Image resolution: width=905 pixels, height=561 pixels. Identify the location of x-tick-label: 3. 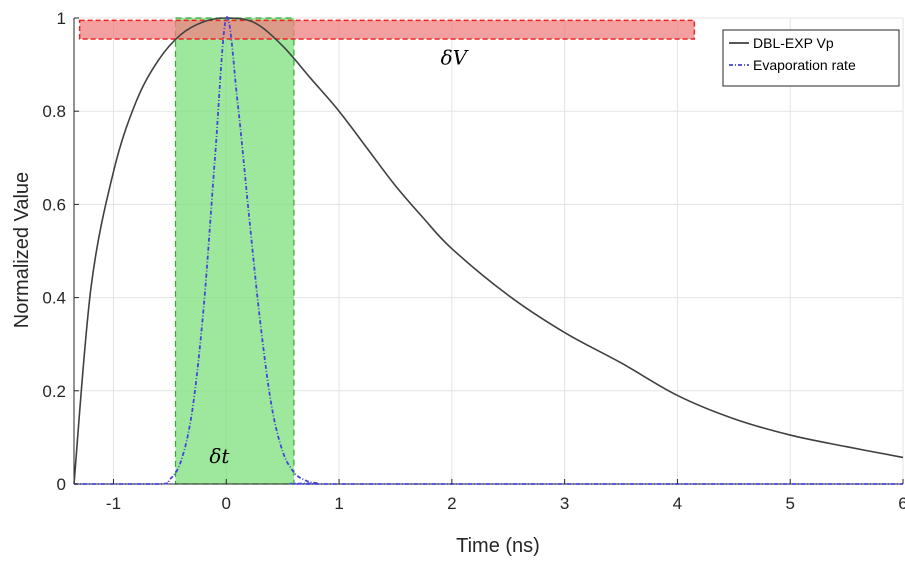
(564, 503).